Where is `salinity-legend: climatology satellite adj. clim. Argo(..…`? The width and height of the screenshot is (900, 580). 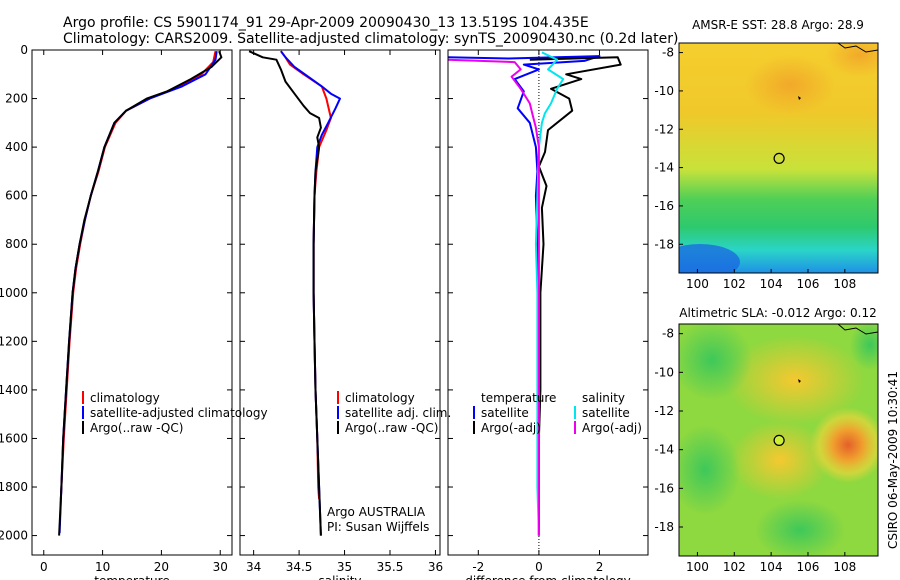 salinity-legend: climatology satellite adj. clim. Argo(..… is located at coordinates (389, 462).